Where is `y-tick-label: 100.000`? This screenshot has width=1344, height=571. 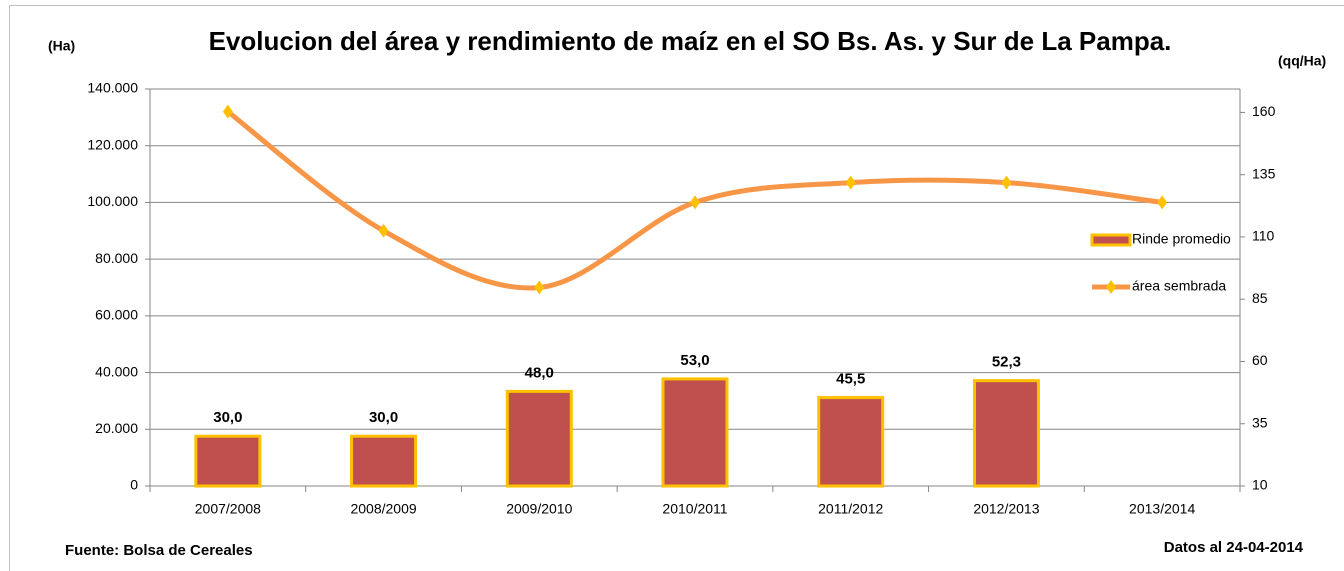 y-tick-label: 100.000 is located at coordinates (112, 201).